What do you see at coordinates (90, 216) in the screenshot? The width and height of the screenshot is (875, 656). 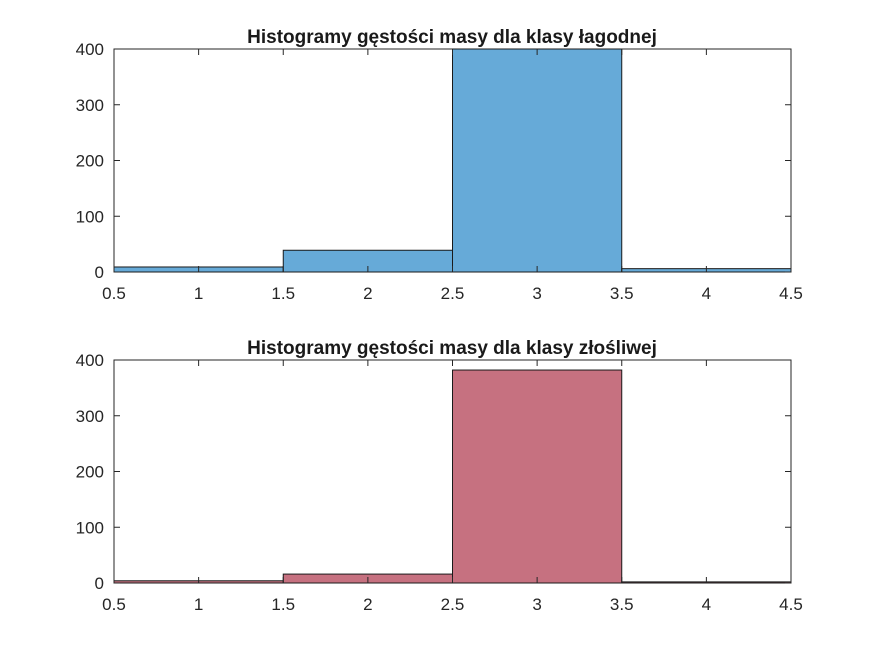 I see `y-tick-label-benign: 100` at bounding box center [90, 216].